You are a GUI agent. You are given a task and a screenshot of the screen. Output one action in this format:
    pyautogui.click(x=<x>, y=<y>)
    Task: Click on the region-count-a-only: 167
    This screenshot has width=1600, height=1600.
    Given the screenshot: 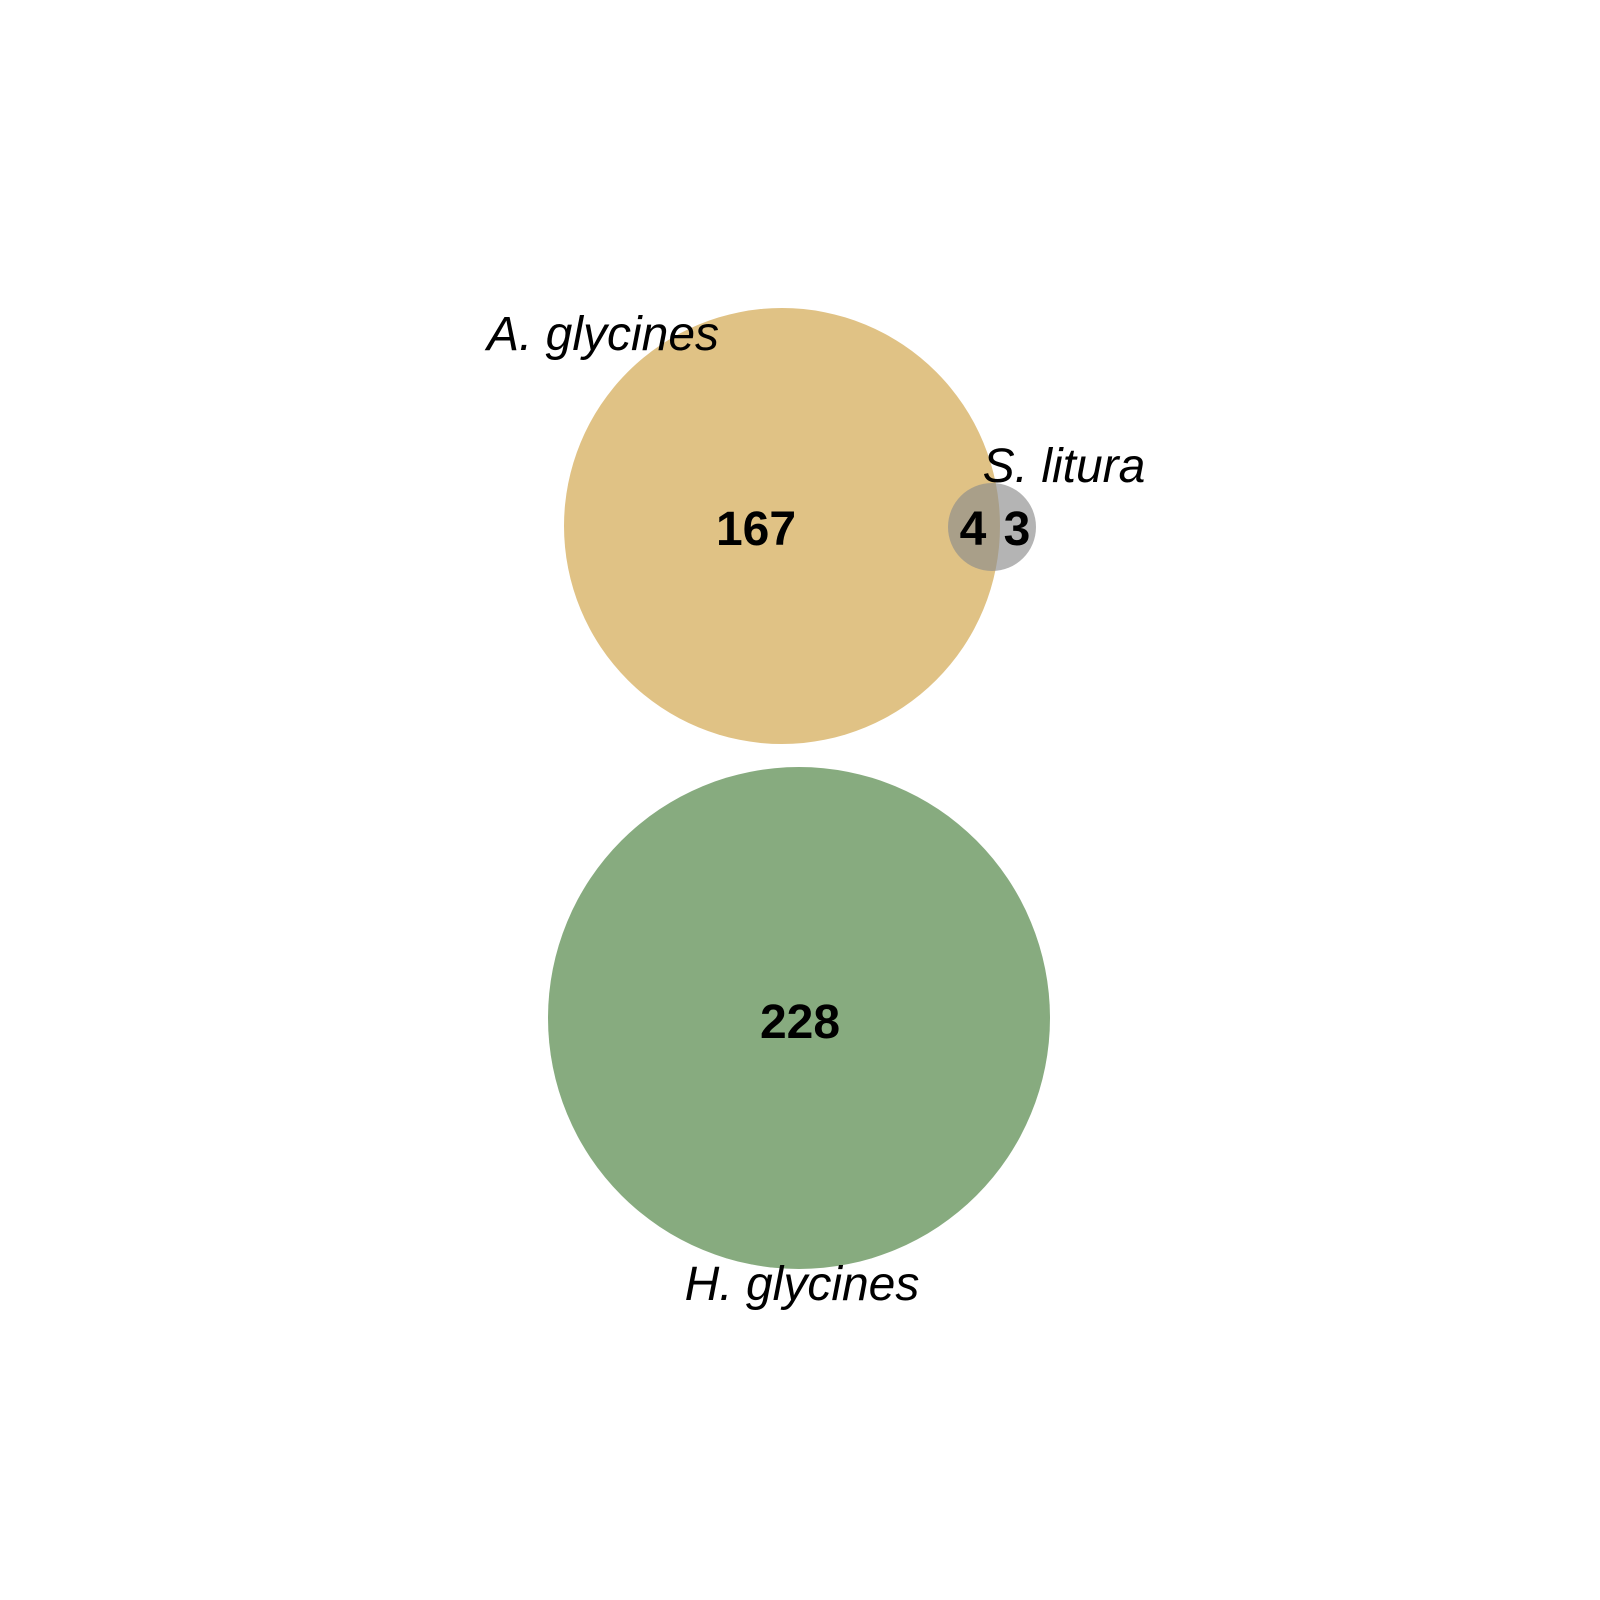 What is the action you would take?
    pyautogui.click(x=756, y=529)
    